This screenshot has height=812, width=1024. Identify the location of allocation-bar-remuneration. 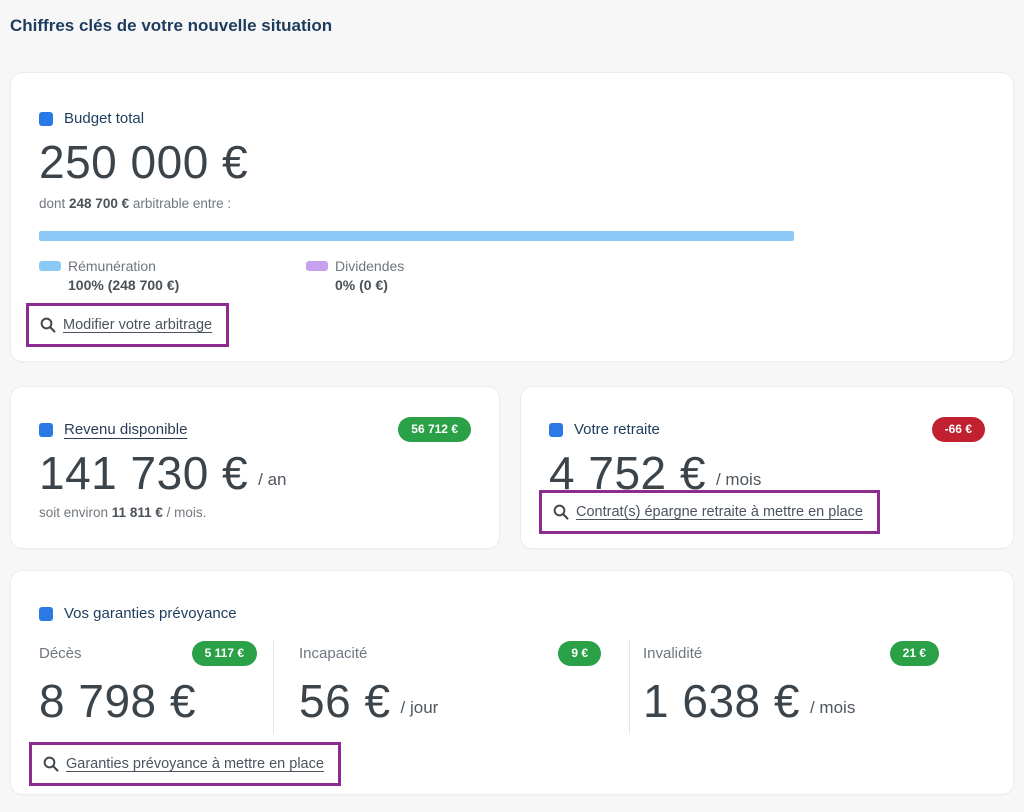
(416, 236).